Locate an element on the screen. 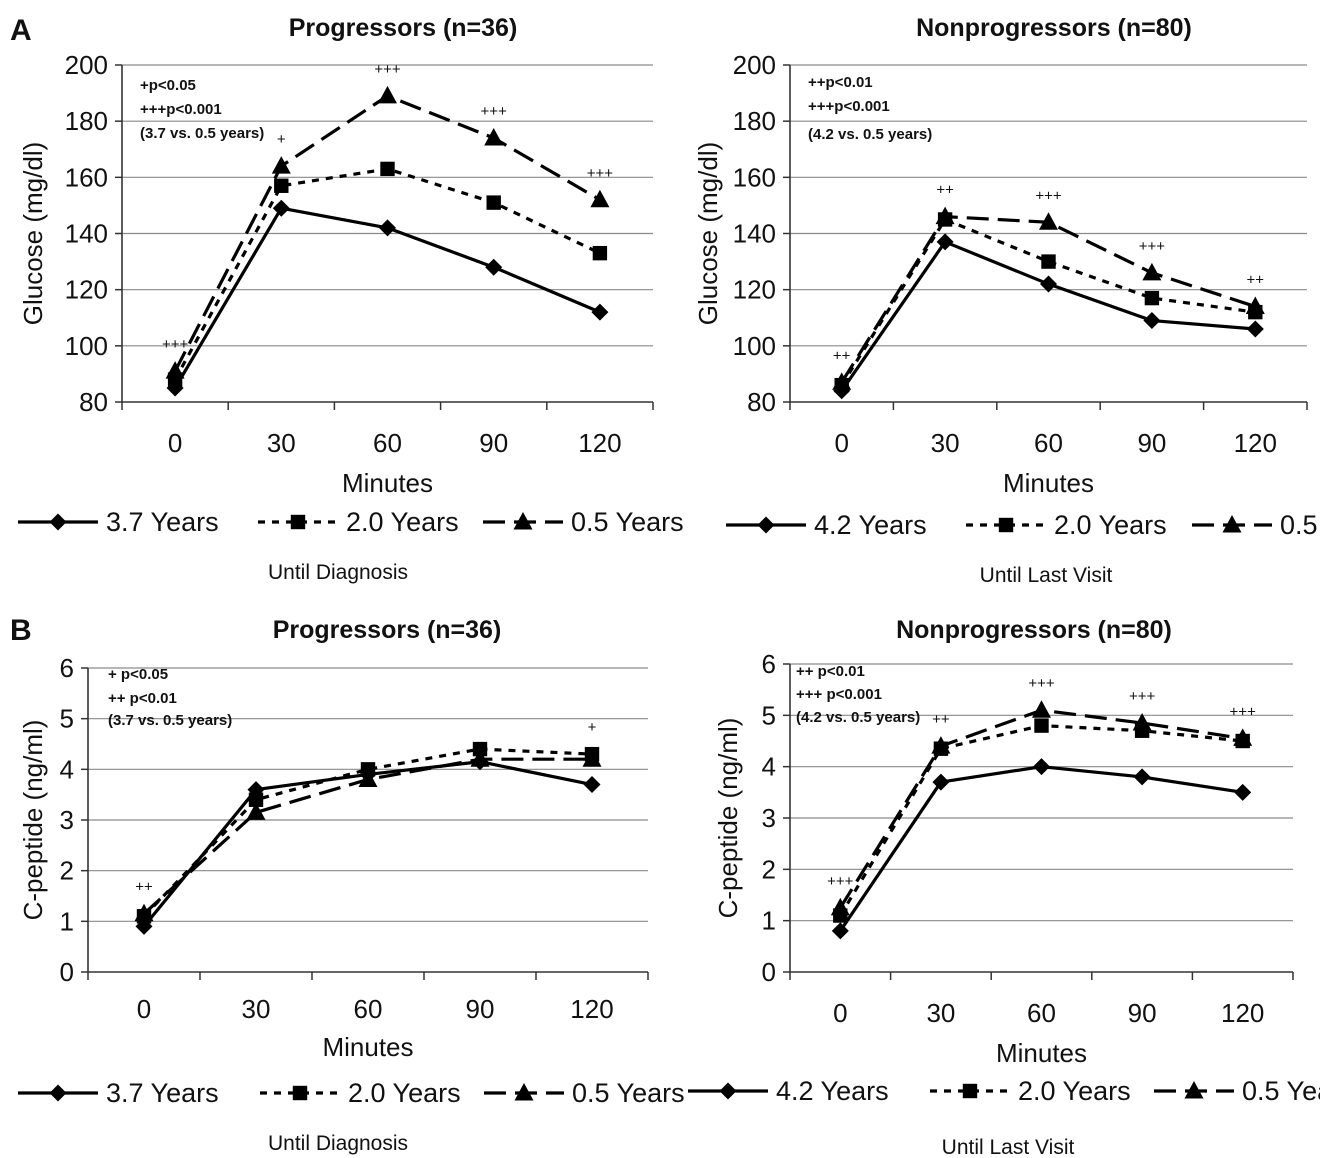  significance-note: + p<0.05 is located at coordinates (138, 674).